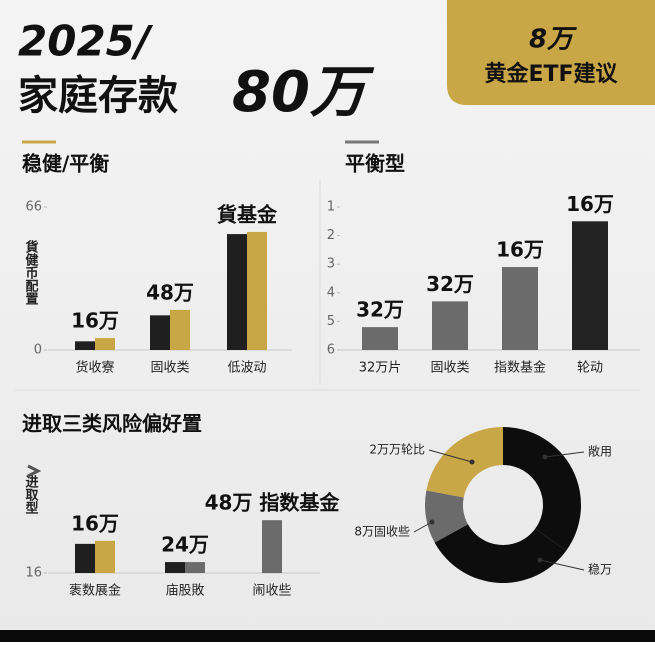  Describe the element at coordinates (31, 494) in the screenshot. I see `y-axis-label: 进取型` at that location.